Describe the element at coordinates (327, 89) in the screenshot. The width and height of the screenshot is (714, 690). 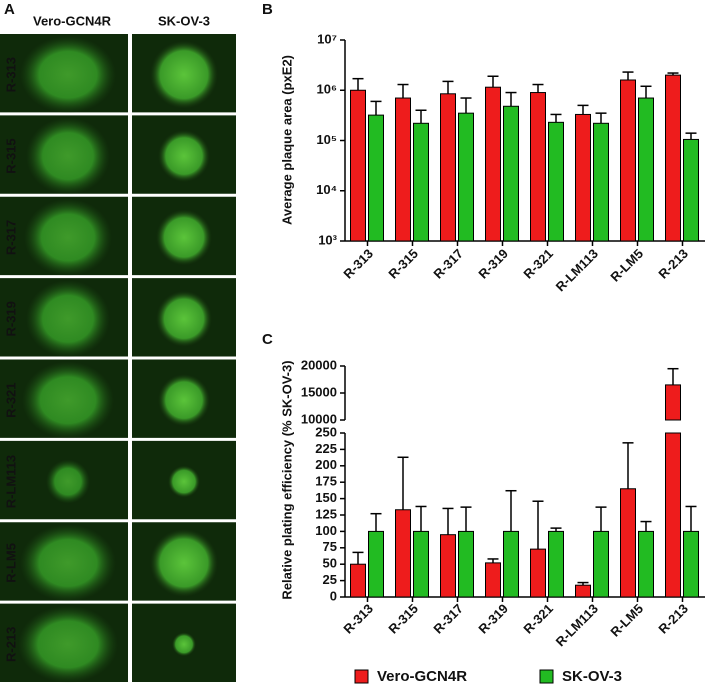
I see `y-tick-label: 10⁶` at that location.